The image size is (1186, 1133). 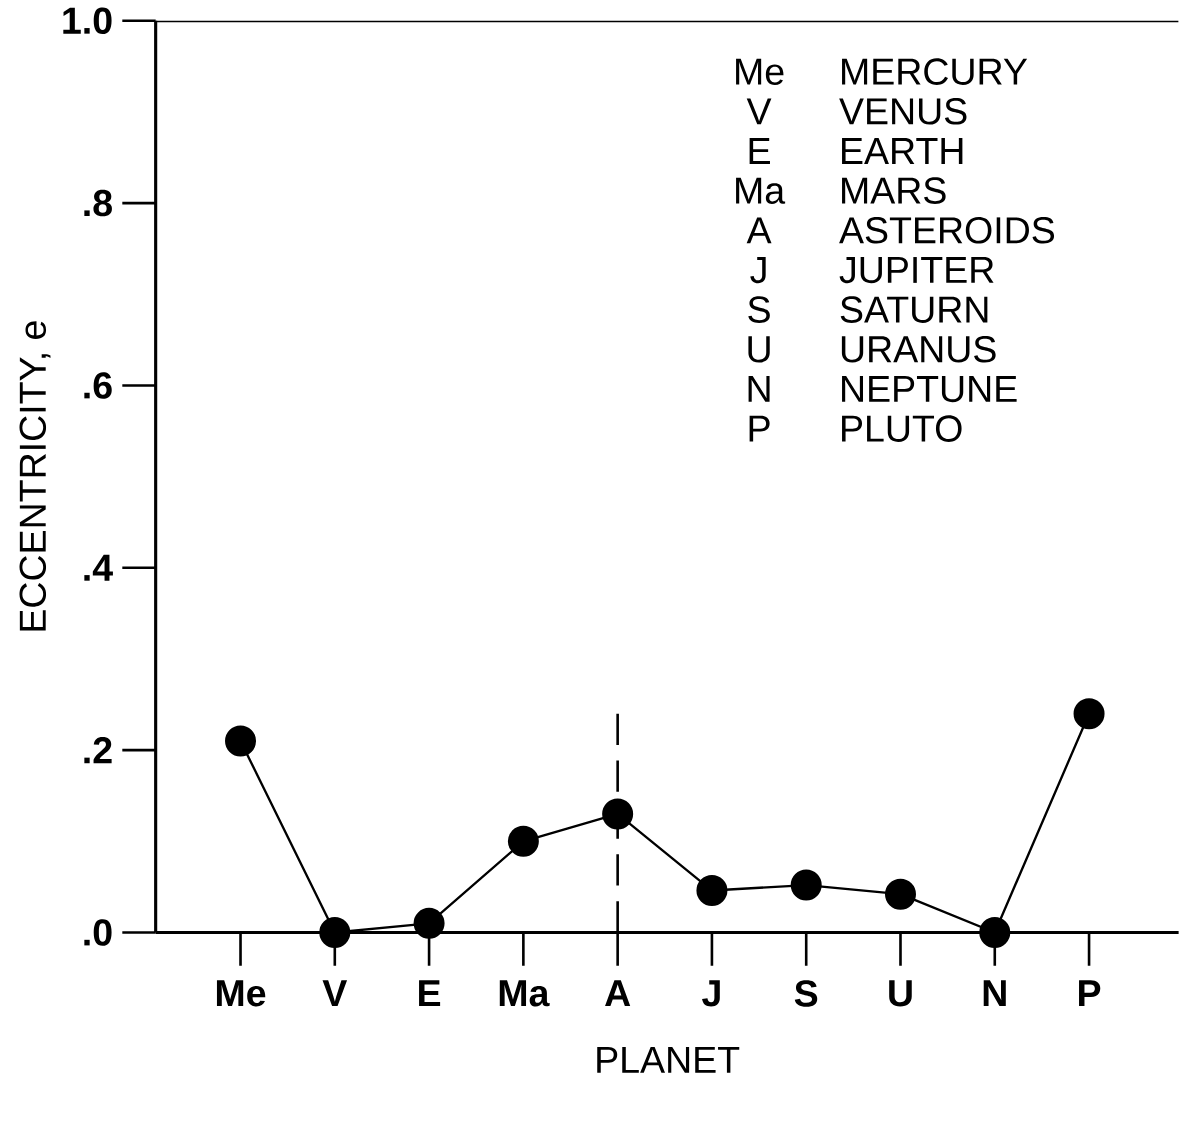 What do you see at coordinates (98, 932) in the screenshot?
I see `y-tick-label: .0` at bounding box center [98, 932].